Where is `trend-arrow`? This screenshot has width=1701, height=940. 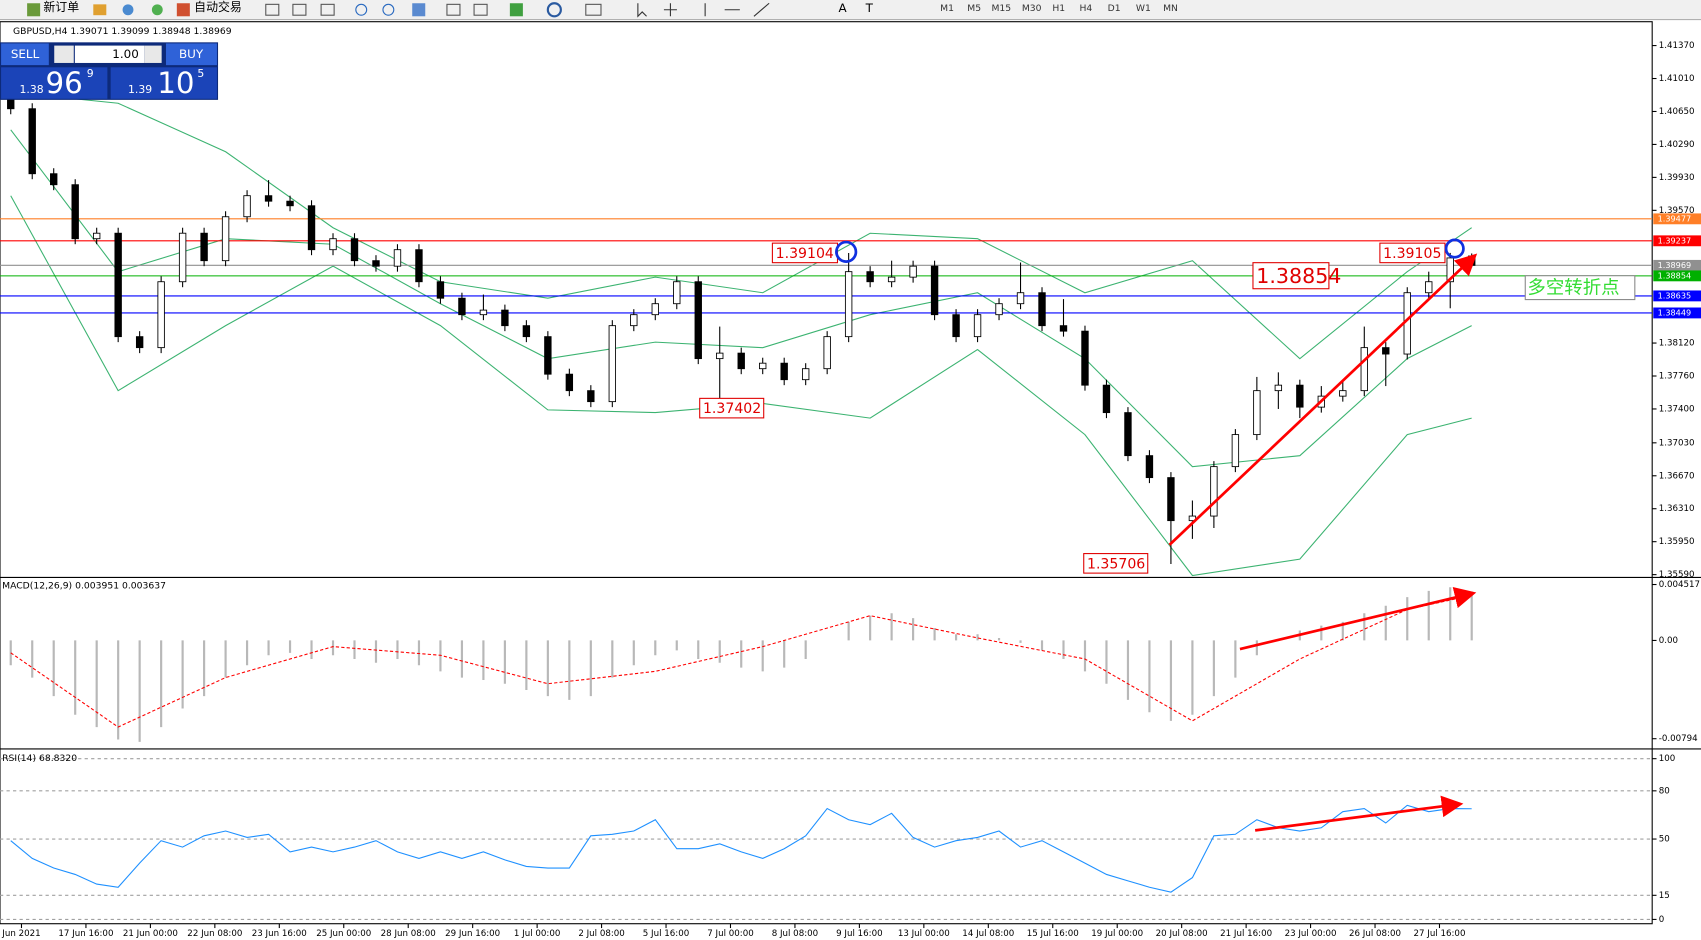
trend-arrow is located at coordinates (1359, 813).